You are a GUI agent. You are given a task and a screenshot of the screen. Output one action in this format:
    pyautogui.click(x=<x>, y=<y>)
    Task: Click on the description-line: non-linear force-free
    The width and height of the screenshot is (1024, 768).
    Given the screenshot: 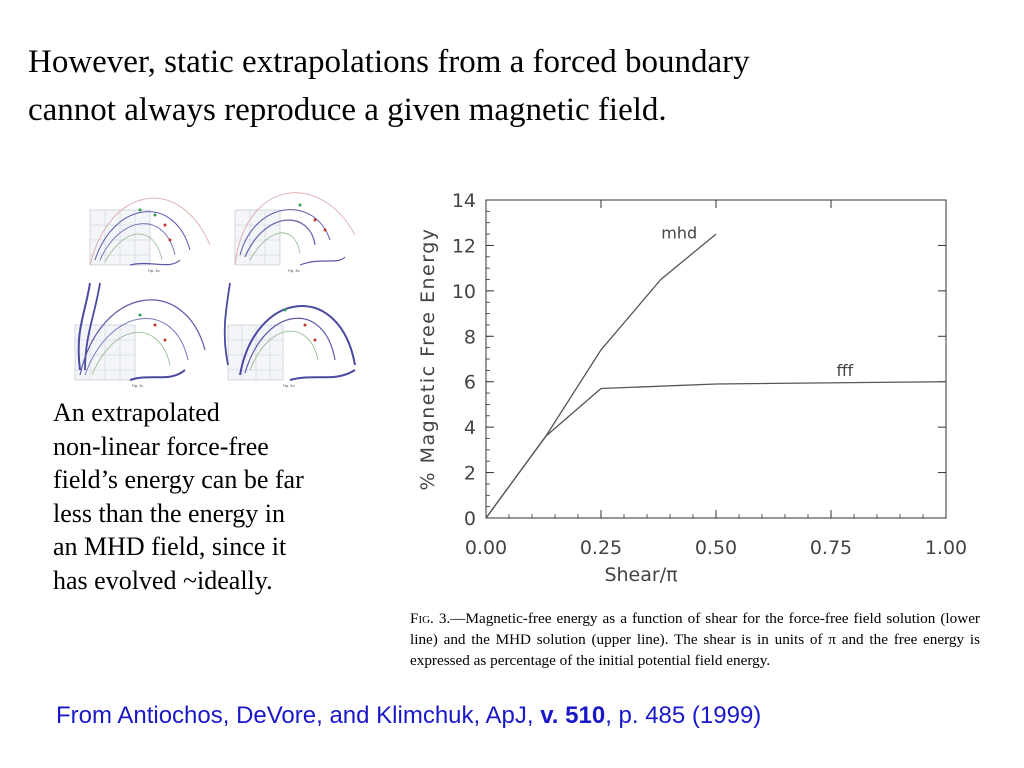 What is the action you would take?
    pyautogui.click(x=161, y=446)
    